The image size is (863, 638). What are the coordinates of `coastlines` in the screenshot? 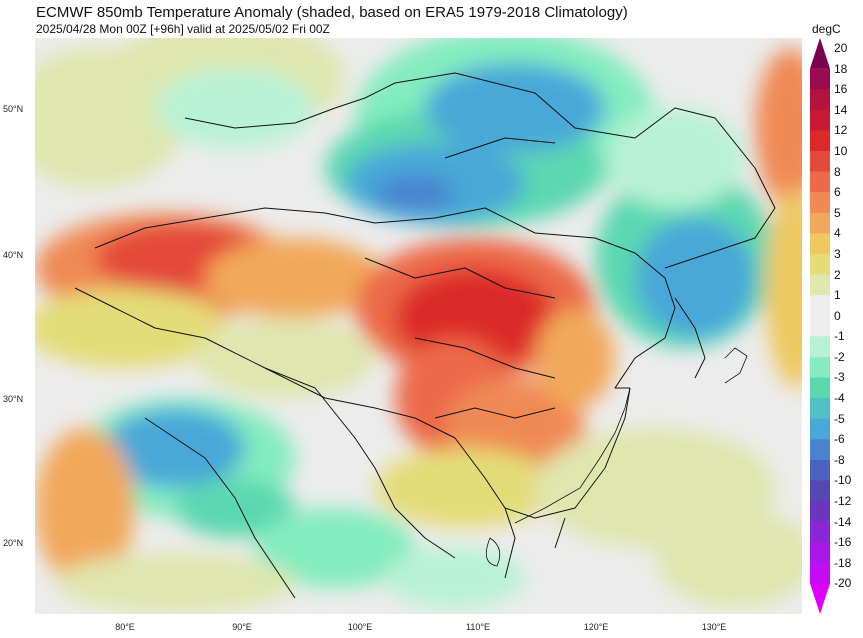 It's located at (616, 457).